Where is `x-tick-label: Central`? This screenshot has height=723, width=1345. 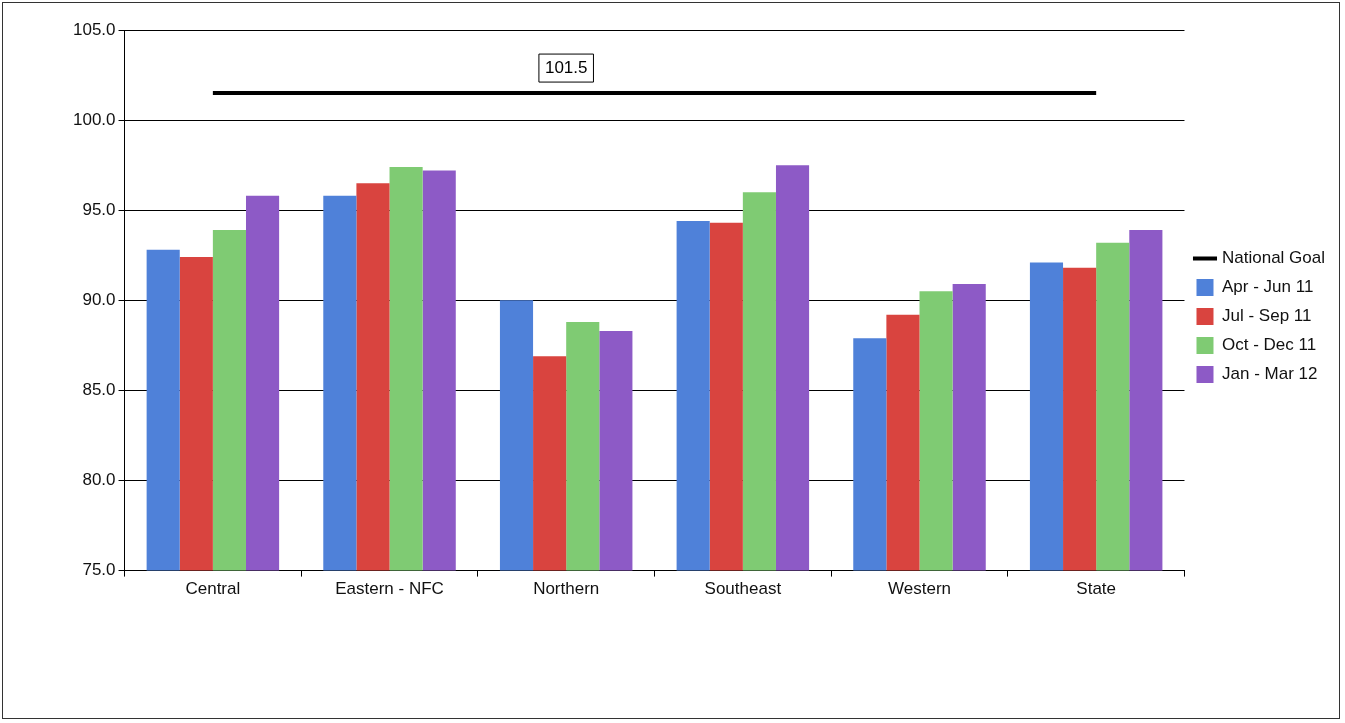 x-tick-label: Central is located at coordinates (213, 589).